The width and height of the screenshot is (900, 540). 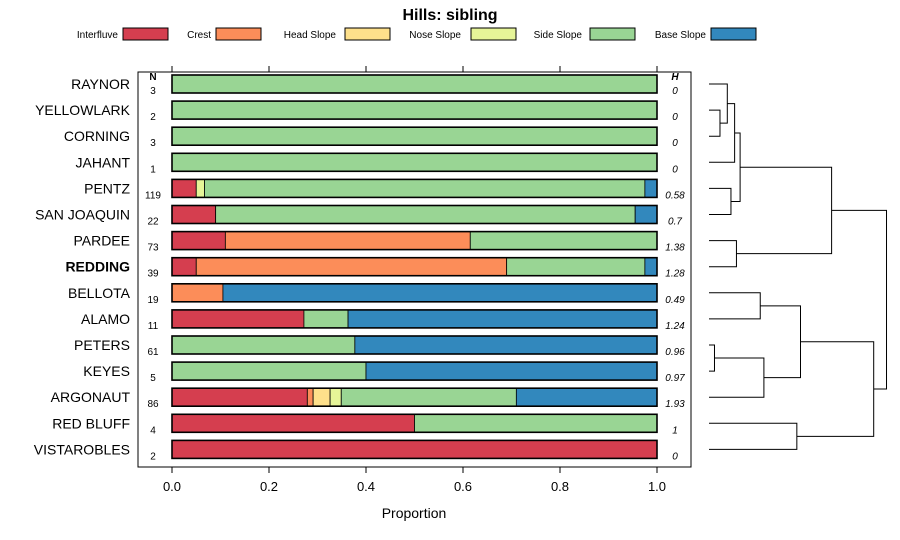 I want to click on n-value: 22, so click(x=153, y=222).